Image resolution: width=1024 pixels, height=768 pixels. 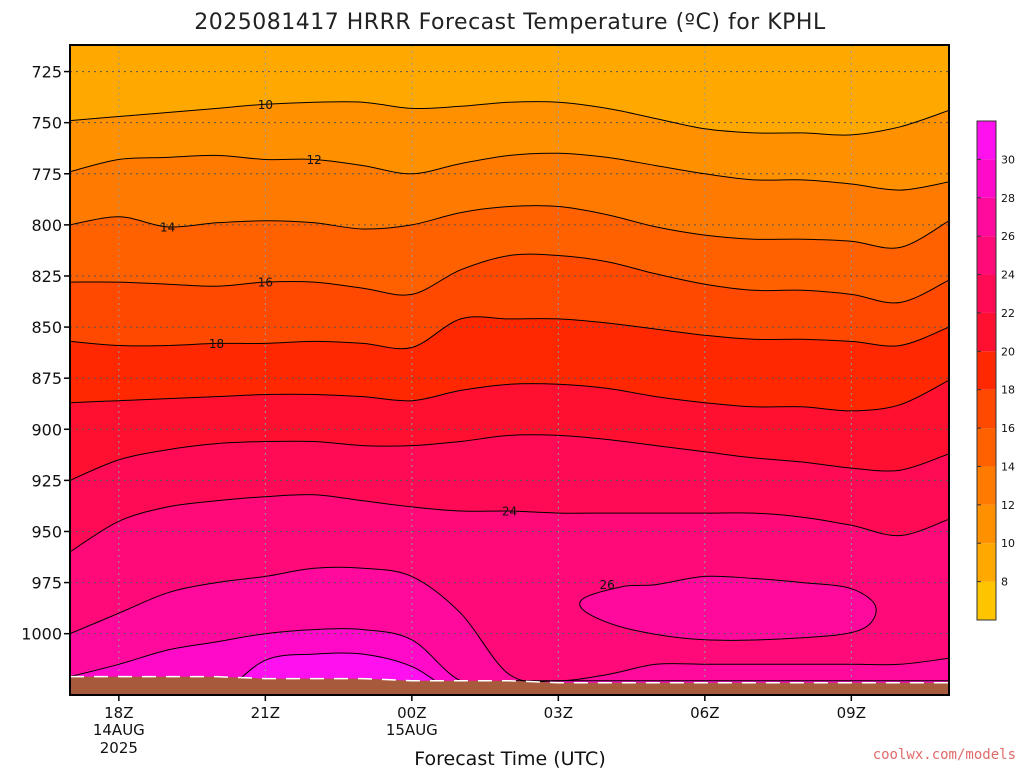 I want to click on y-tick-label: 950, so click(x=46, y=531).